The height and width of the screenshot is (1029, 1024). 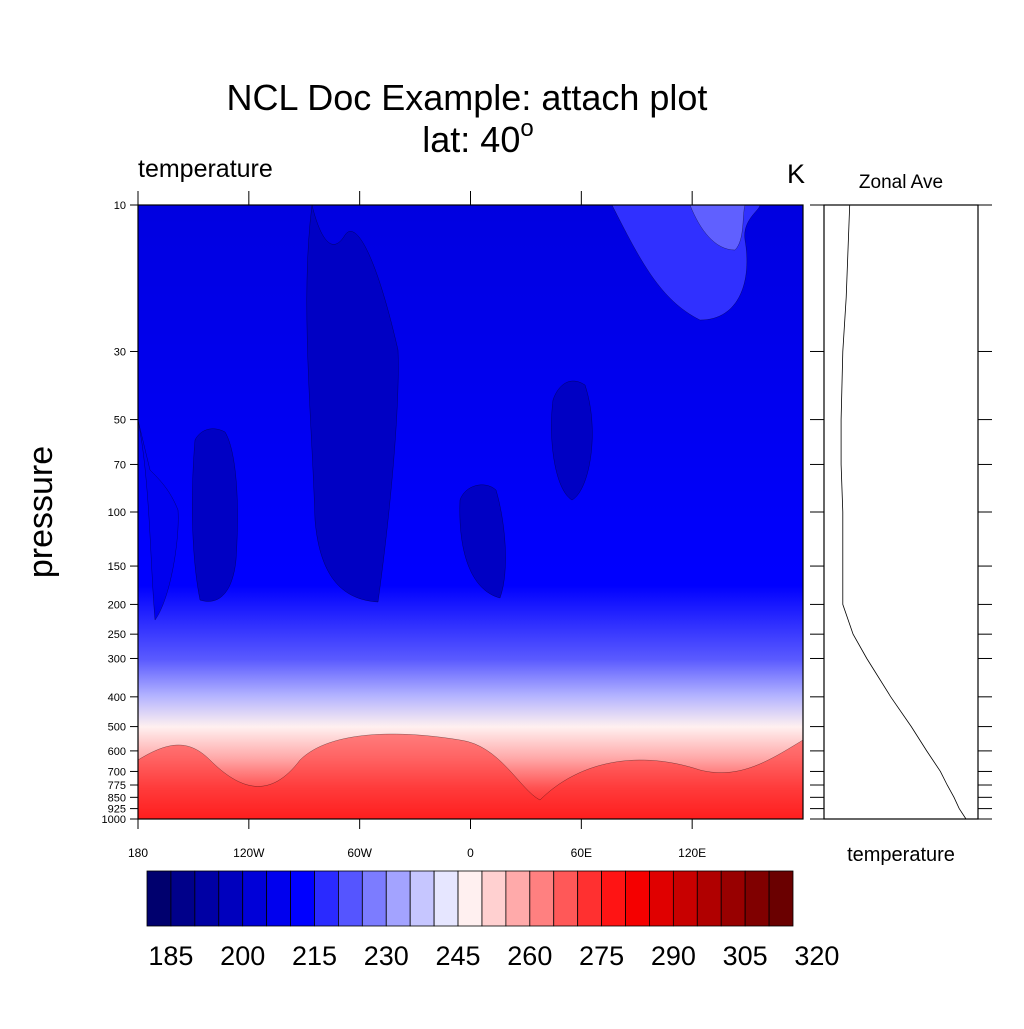 I want to click on contour-surface-warm-band, so click(x=470, y=776).